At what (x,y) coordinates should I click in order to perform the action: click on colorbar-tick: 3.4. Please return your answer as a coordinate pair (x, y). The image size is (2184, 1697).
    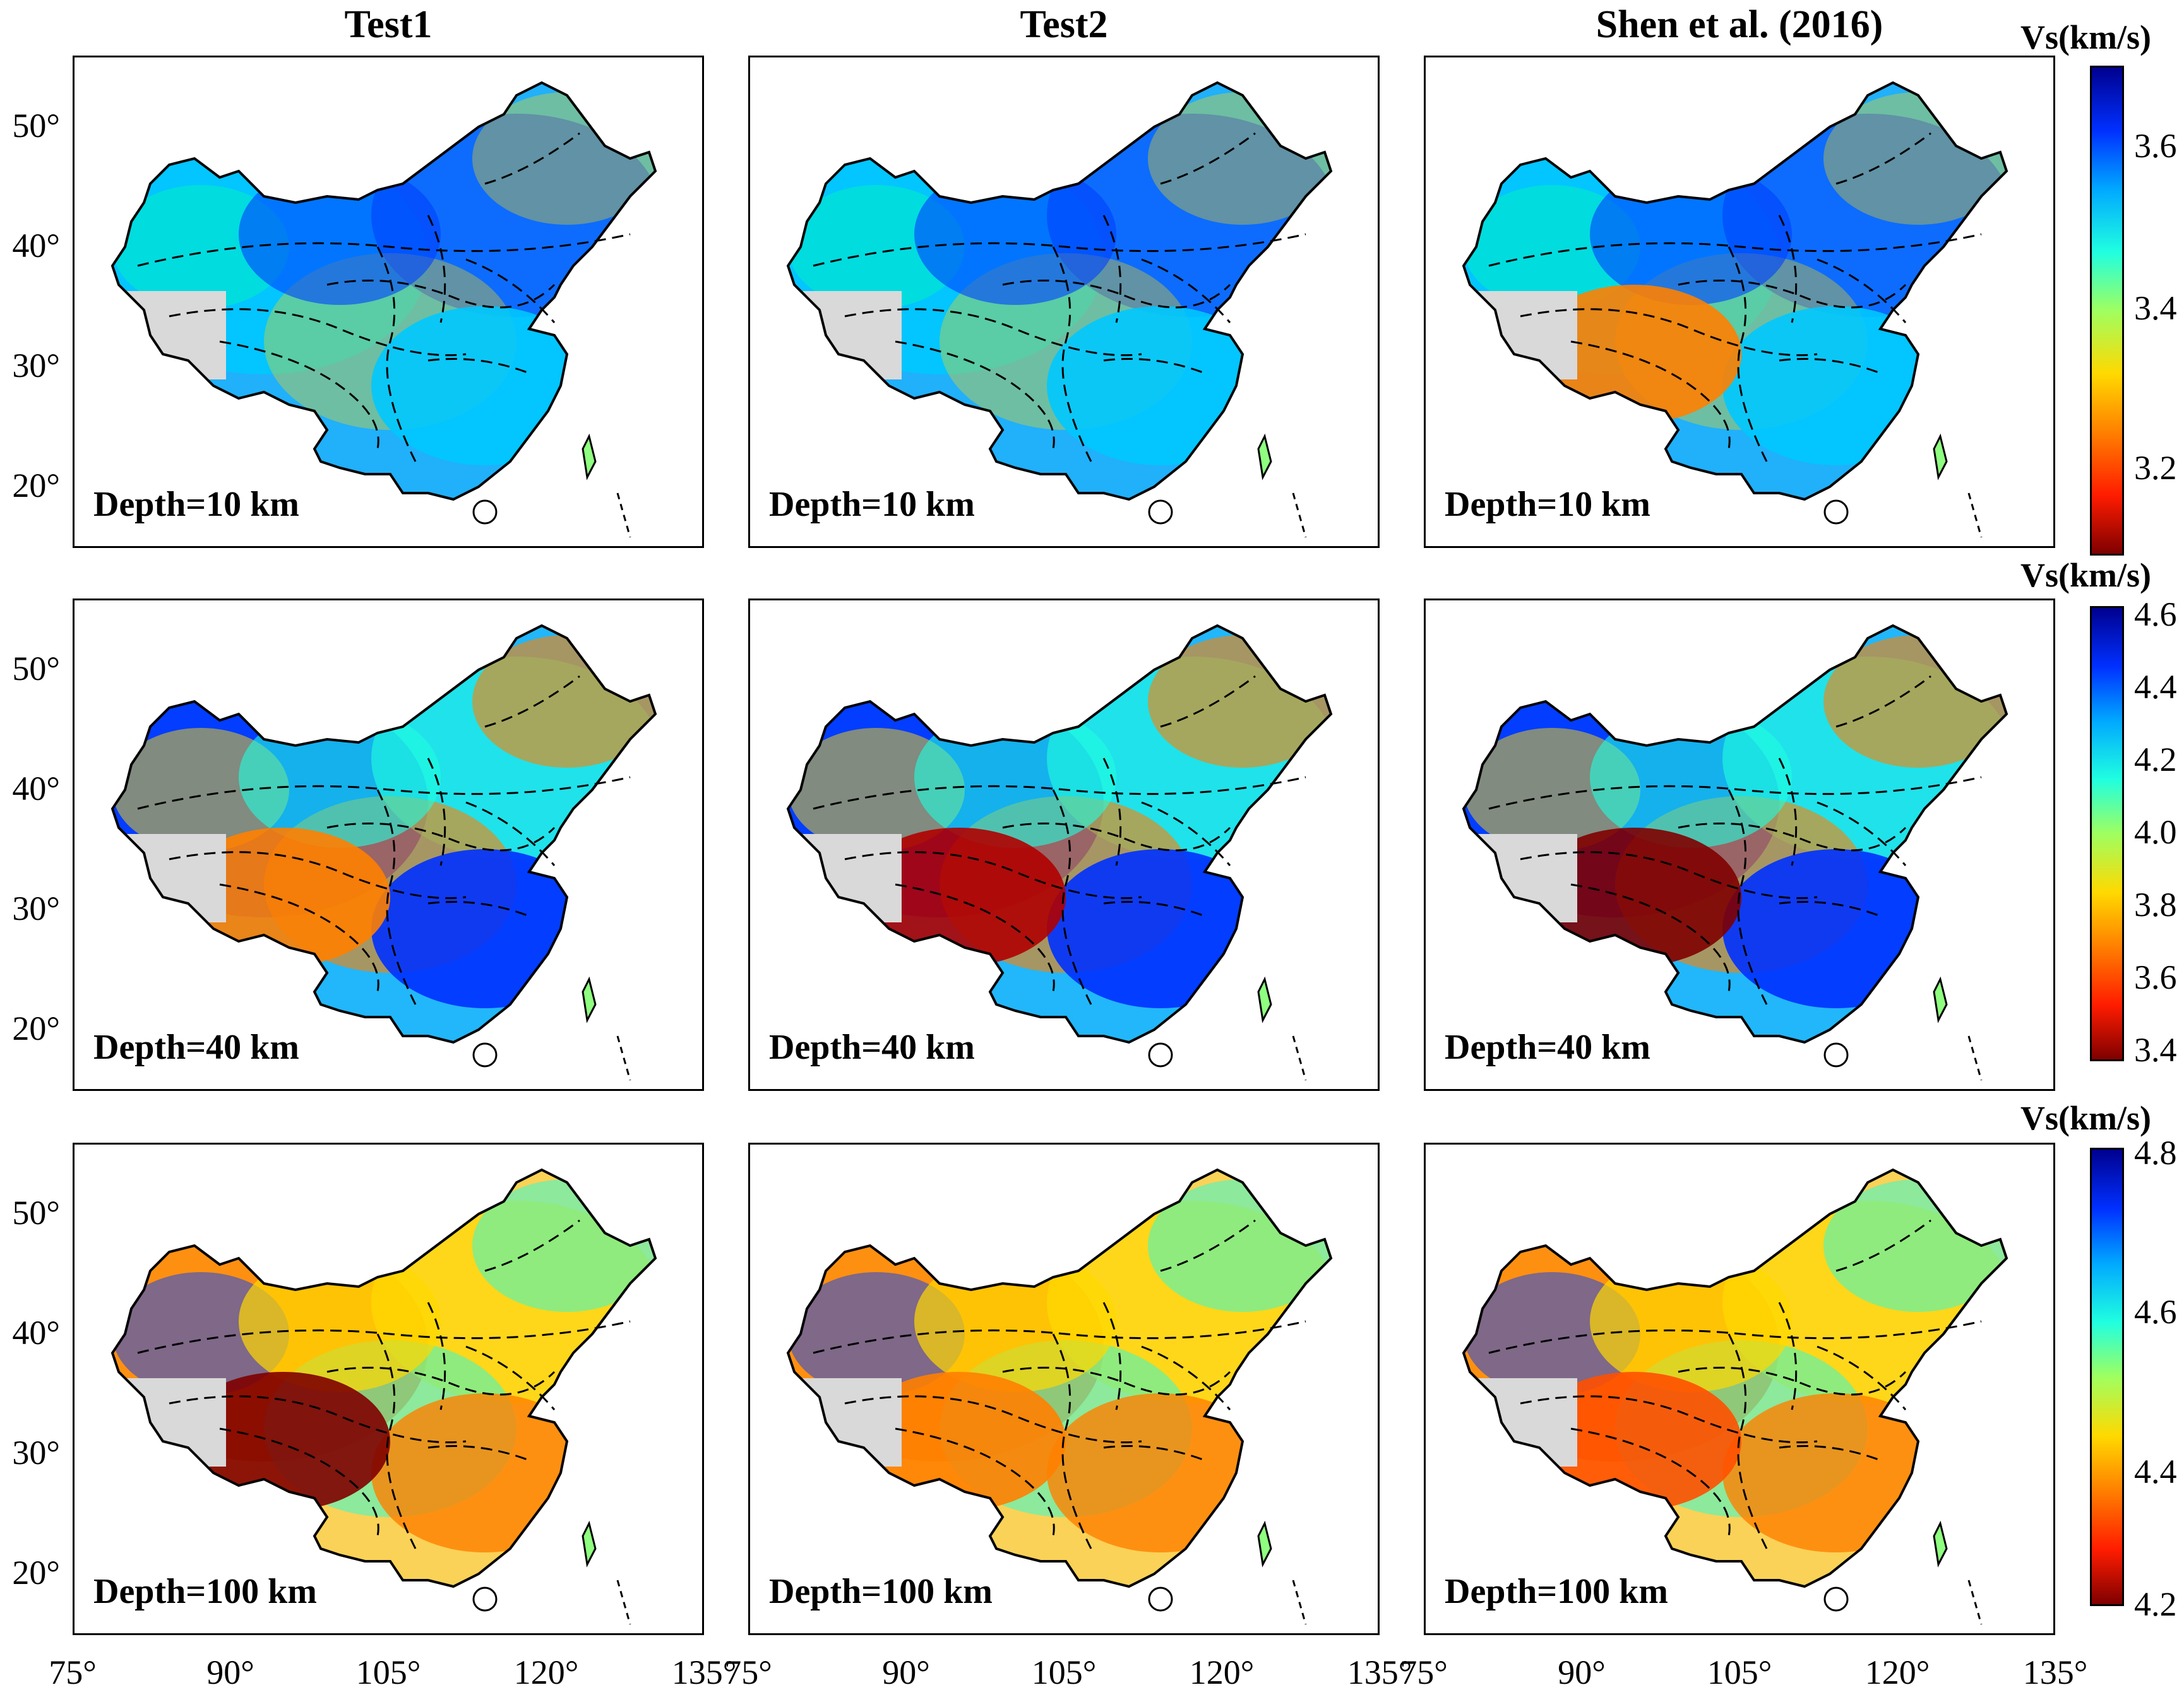
    Looking at the image, I should click on (2155, 308).